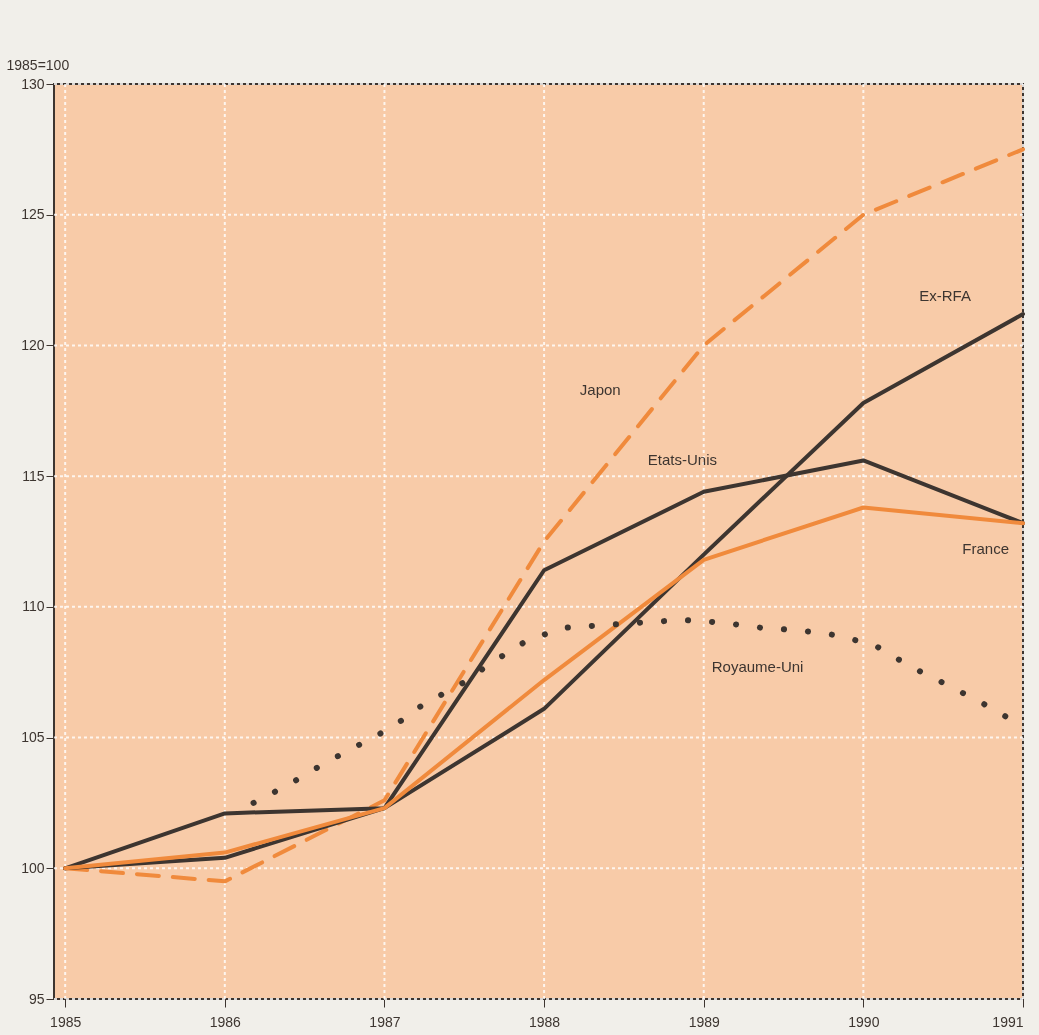 This screenshot has height=1035, width=1039. What do you see at coordinates (33, 606) in the screenshot?
I see `y-tick-label: 110` at bounding box center [33, 606].